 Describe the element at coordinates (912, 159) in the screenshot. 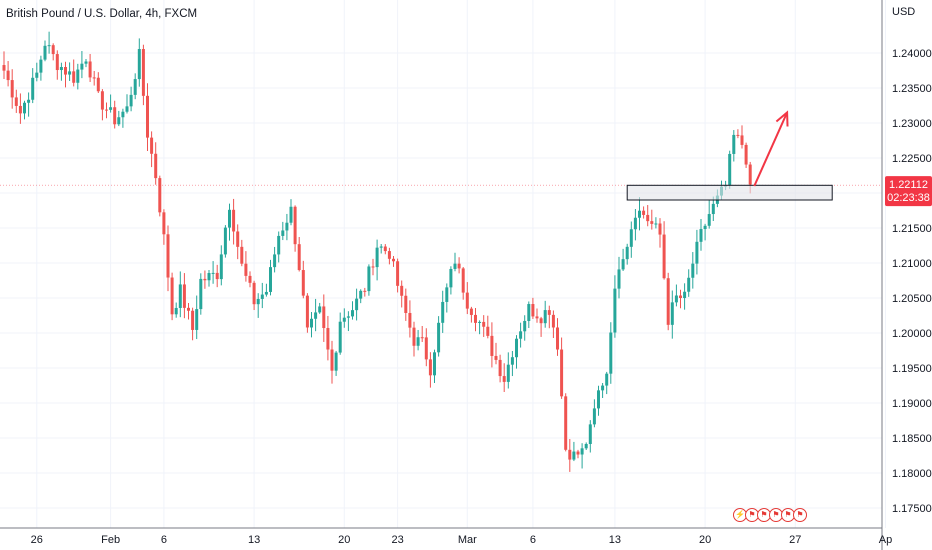

I see `y-tick-label: 1.22500` at that location.